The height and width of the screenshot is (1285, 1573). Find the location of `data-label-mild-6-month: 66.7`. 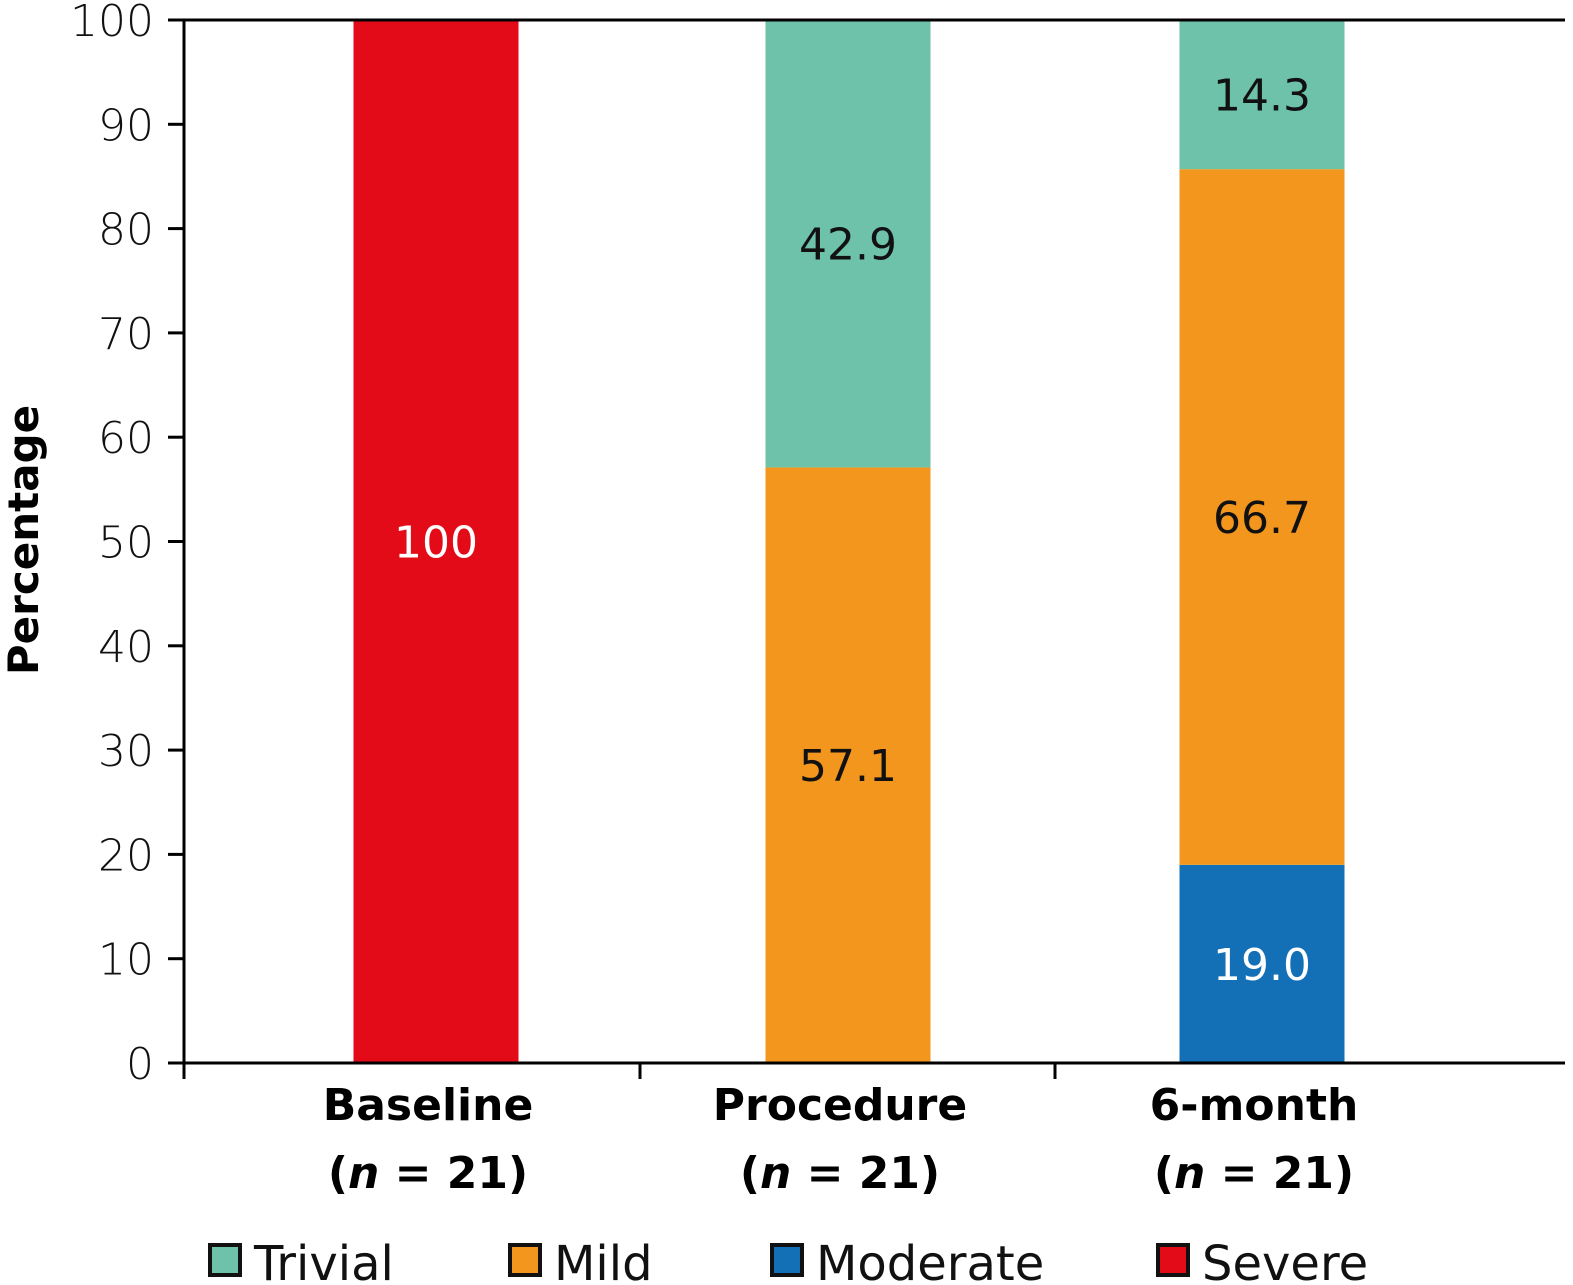

data-label-mild-6-month: 66.7 is located at coordinates (1262, 518).